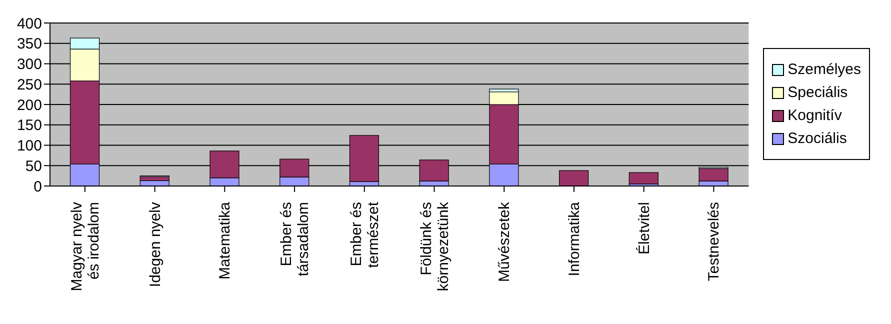  Describe the element at coordinates (295, 239) in the screenshot. I see `x-tick-label: Ember és társadalom` at that location.